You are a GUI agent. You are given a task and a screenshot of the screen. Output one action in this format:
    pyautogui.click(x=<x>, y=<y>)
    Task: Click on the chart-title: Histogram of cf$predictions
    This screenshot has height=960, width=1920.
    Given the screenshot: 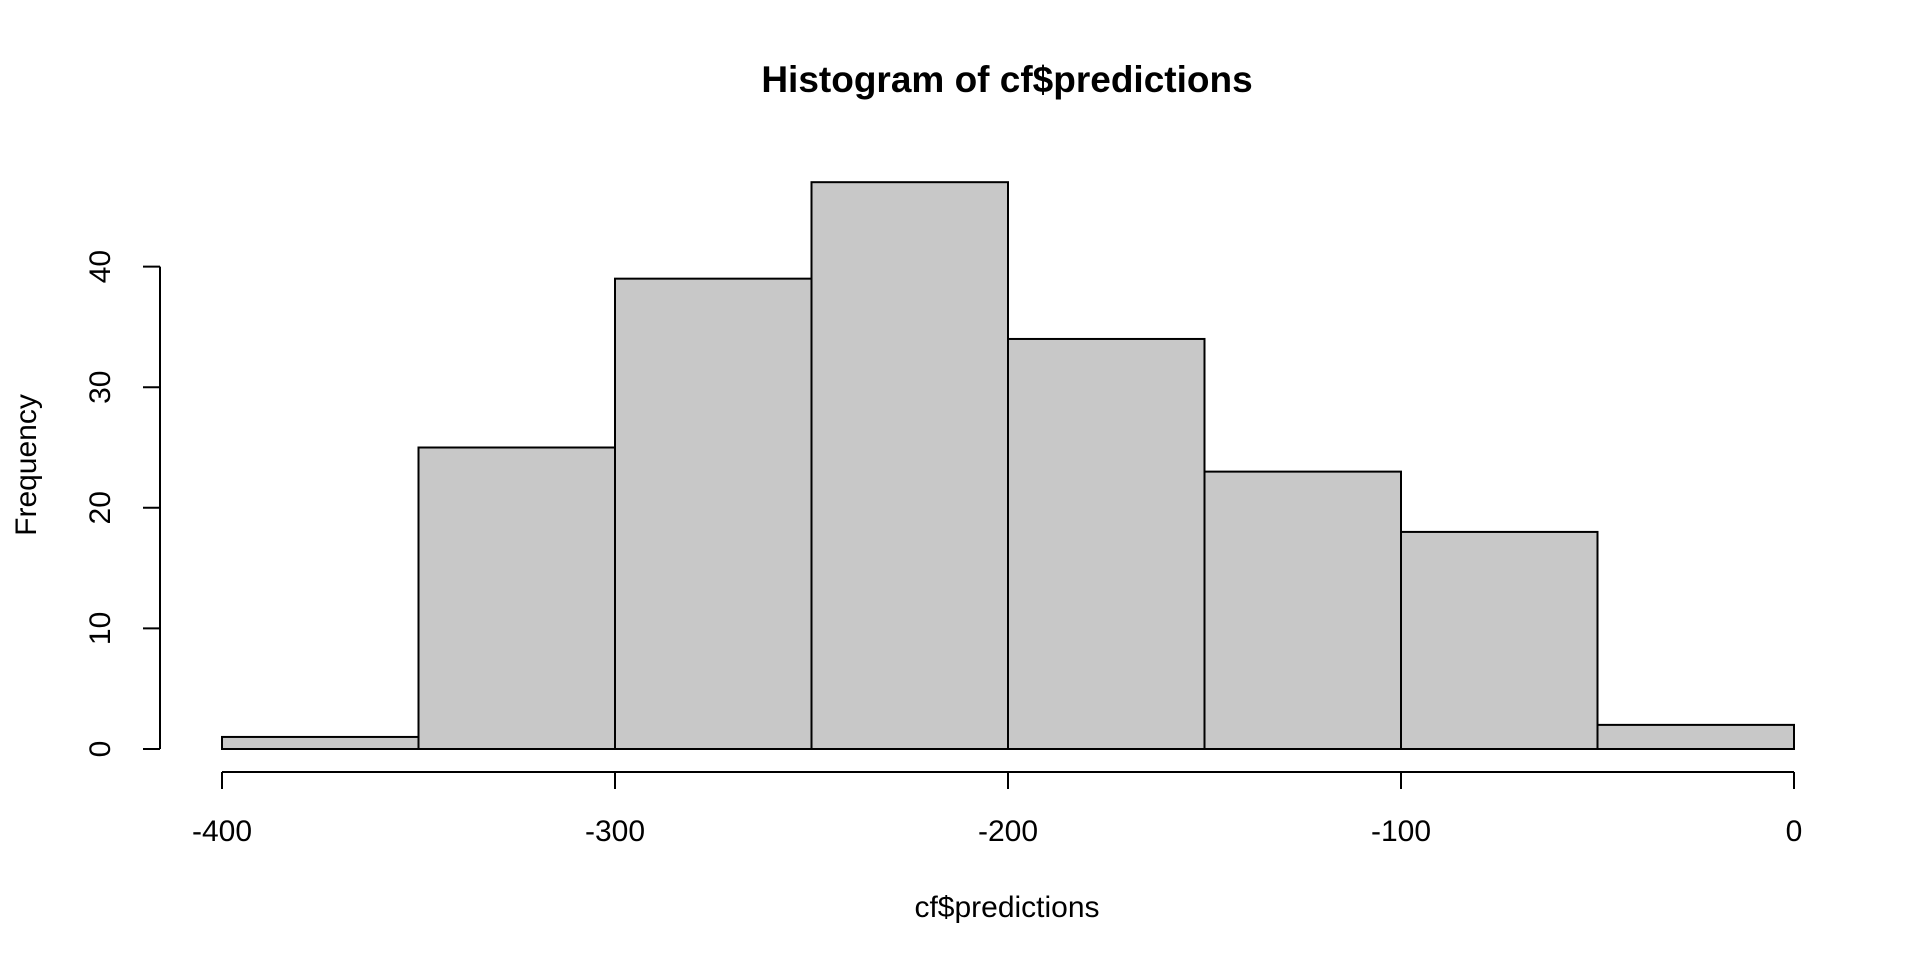 What is the action you would take?
    pyautogui.click(x=1006, y=79)
    